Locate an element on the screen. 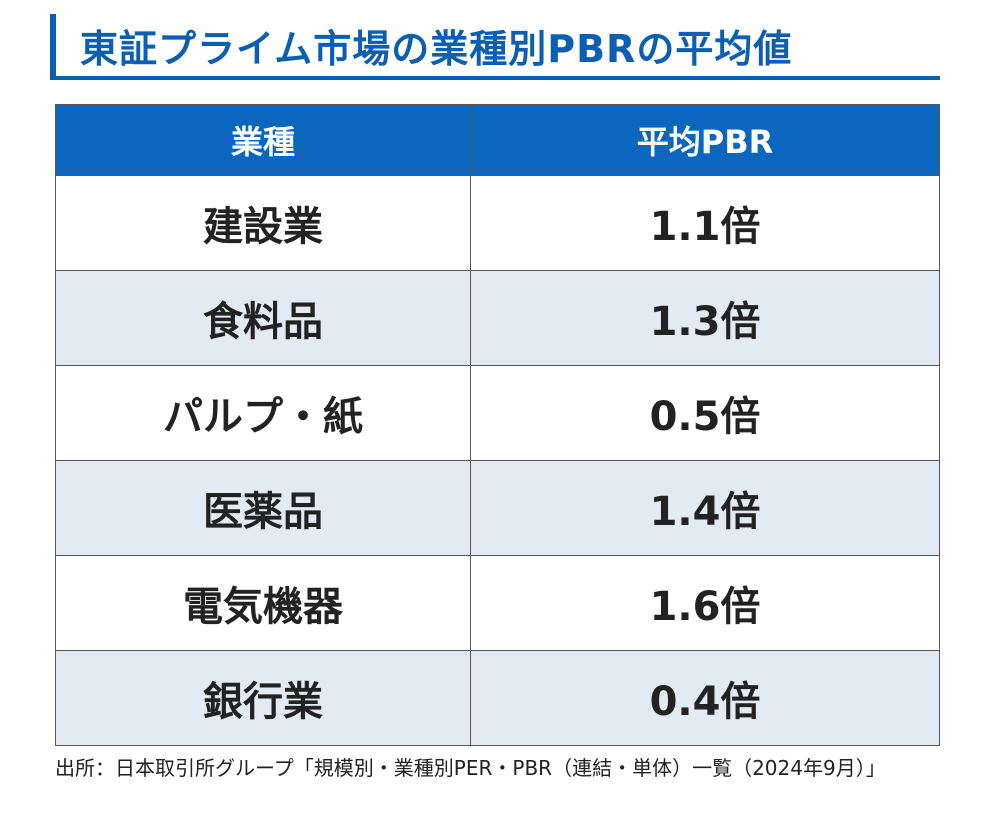 Image resolution: width=1000 pixels, height=819 pixels. pbr-cell: 1.3倍 is located at coordinates (705, 318).